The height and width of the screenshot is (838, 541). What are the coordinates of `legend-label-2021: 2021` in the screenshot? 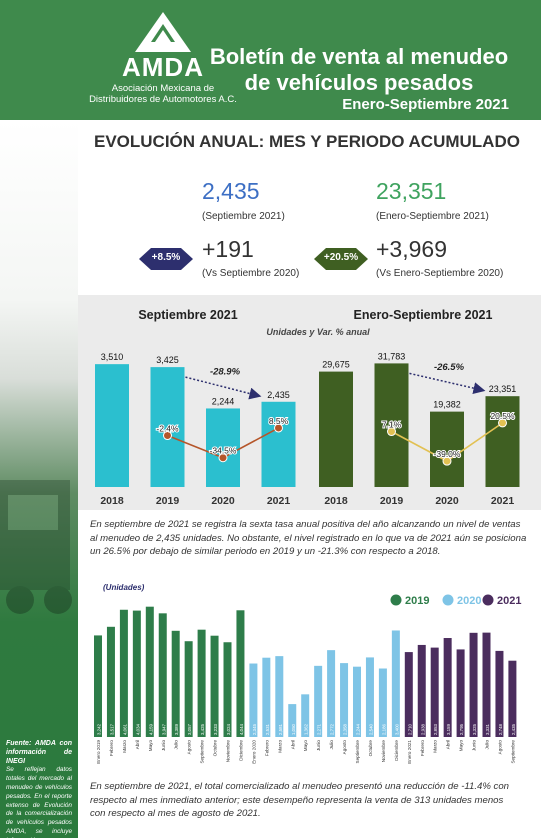 It's located at (509, 601).